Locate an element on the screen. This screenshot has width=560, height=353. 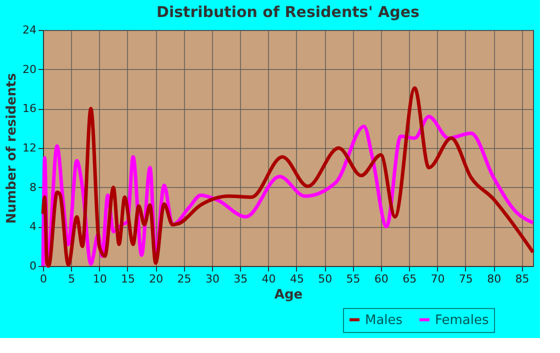
y-tick-label: 24 is located at coordinates (29, 30).